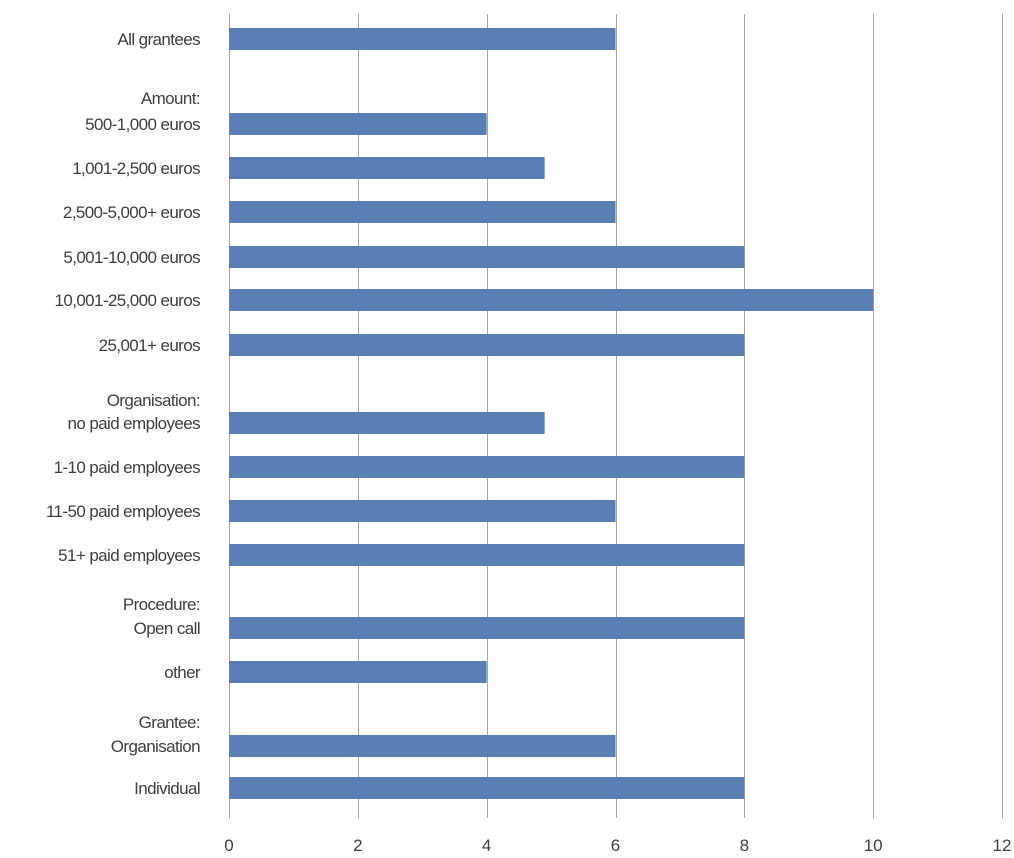 The image size is (1014, 858). I want to click on x-tick-label: 0, so click(228, 845).